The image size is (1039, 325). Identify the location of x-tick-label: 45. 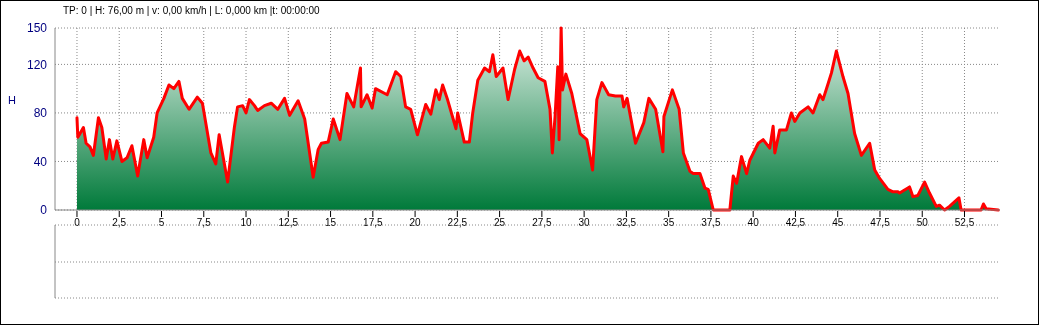
(838, 223).